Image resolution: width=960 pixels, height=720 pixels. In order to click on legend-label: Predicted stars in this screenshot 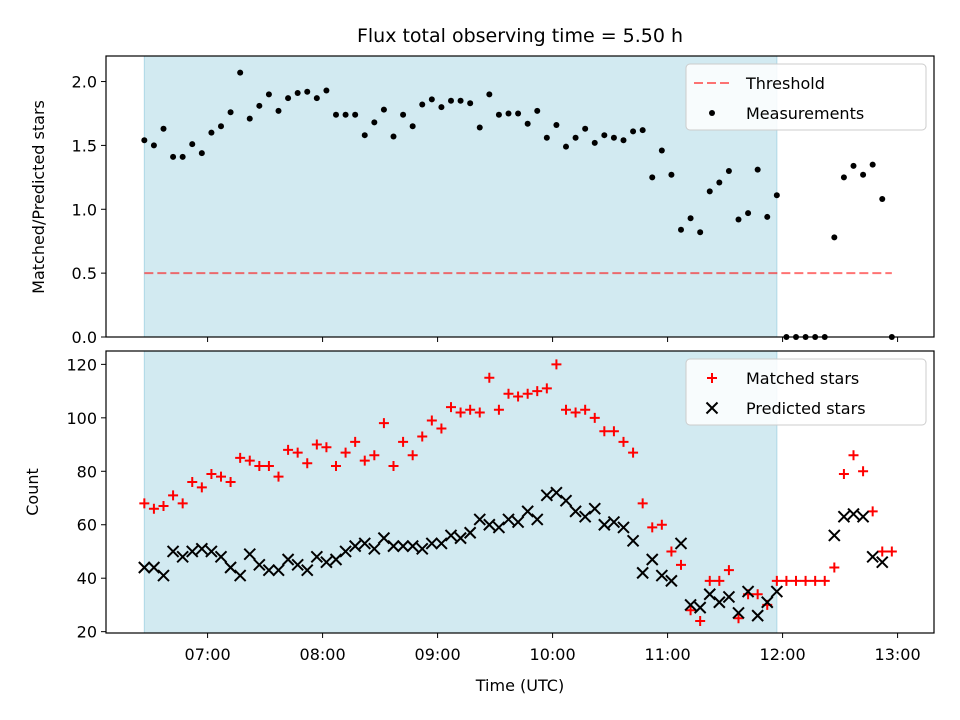, I will do `click(806, 408)`.